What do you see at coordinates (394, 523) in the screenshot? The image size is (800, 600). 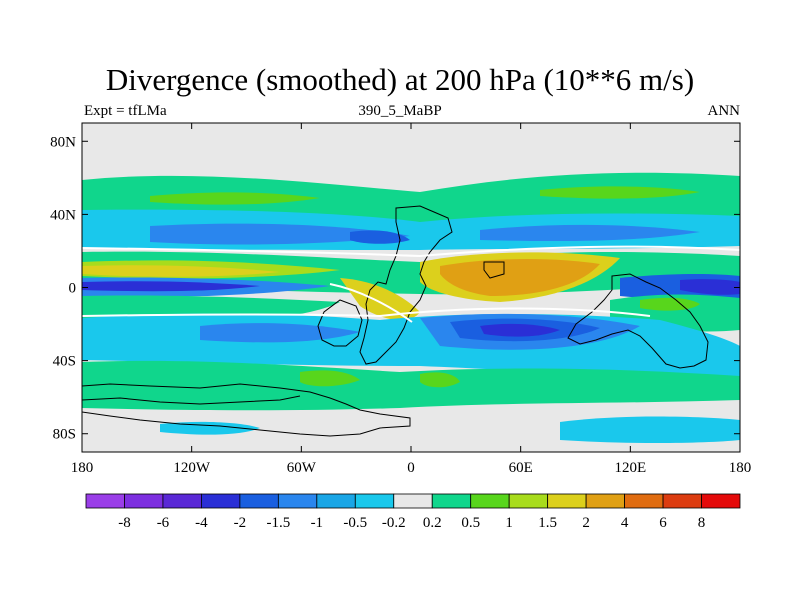 I see `colorbar-label: -0.2` at bounding box center [394, 523].